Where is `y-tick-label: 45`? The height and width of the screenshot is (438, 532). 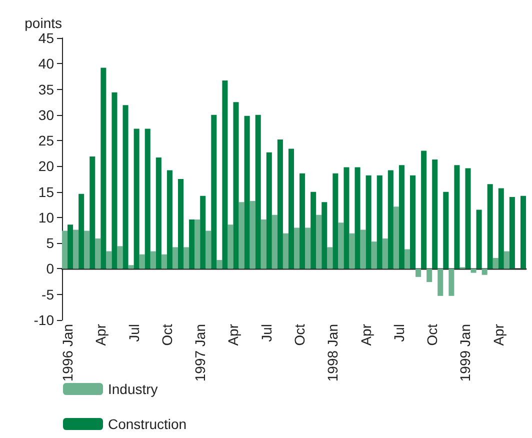 y-tick-label: 45 is located at coordinates (46, 38).